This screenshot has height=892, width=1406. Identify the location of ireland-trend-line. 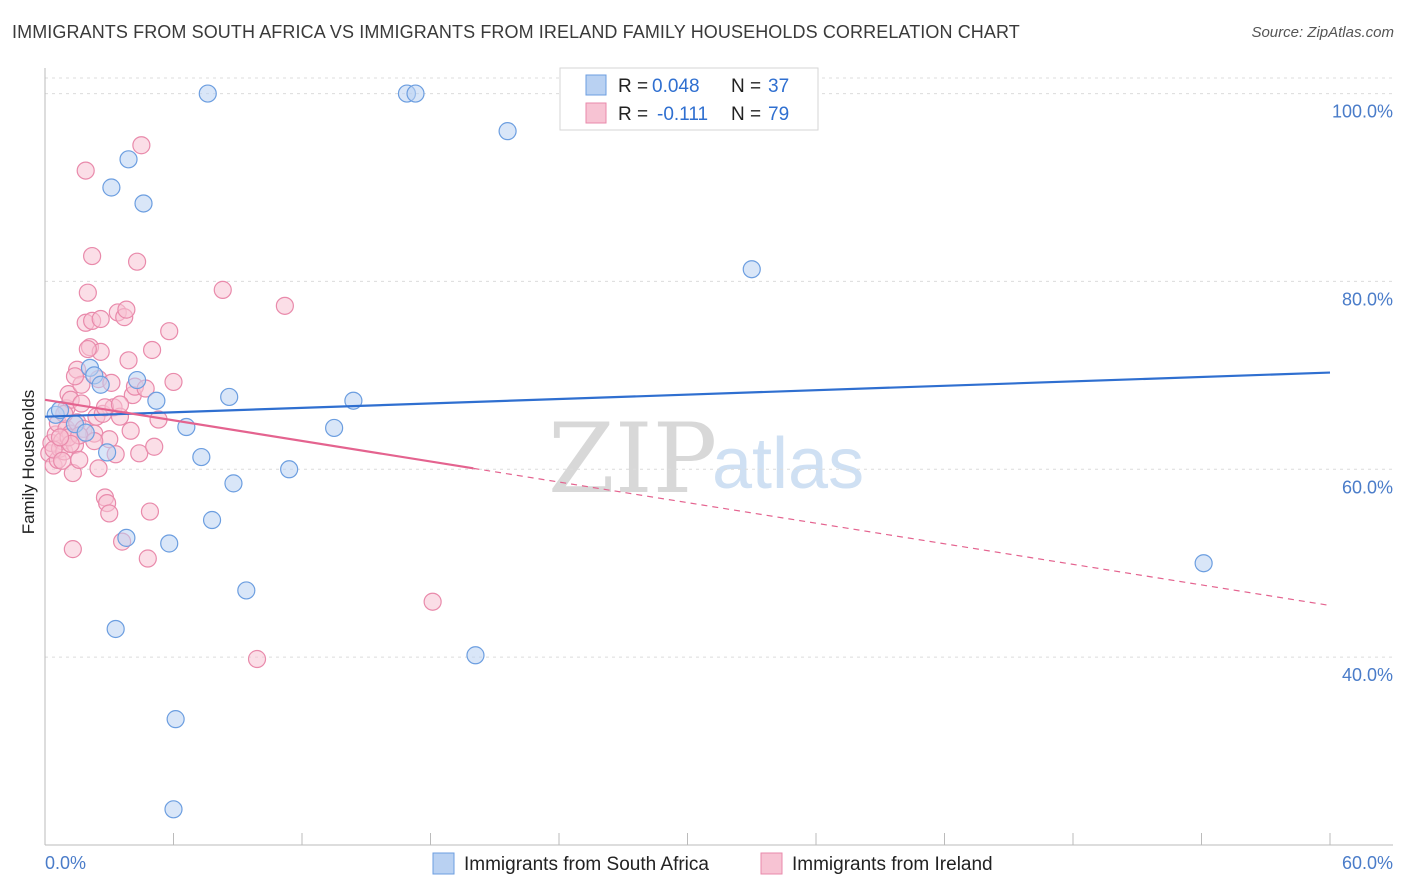
(259, 434).